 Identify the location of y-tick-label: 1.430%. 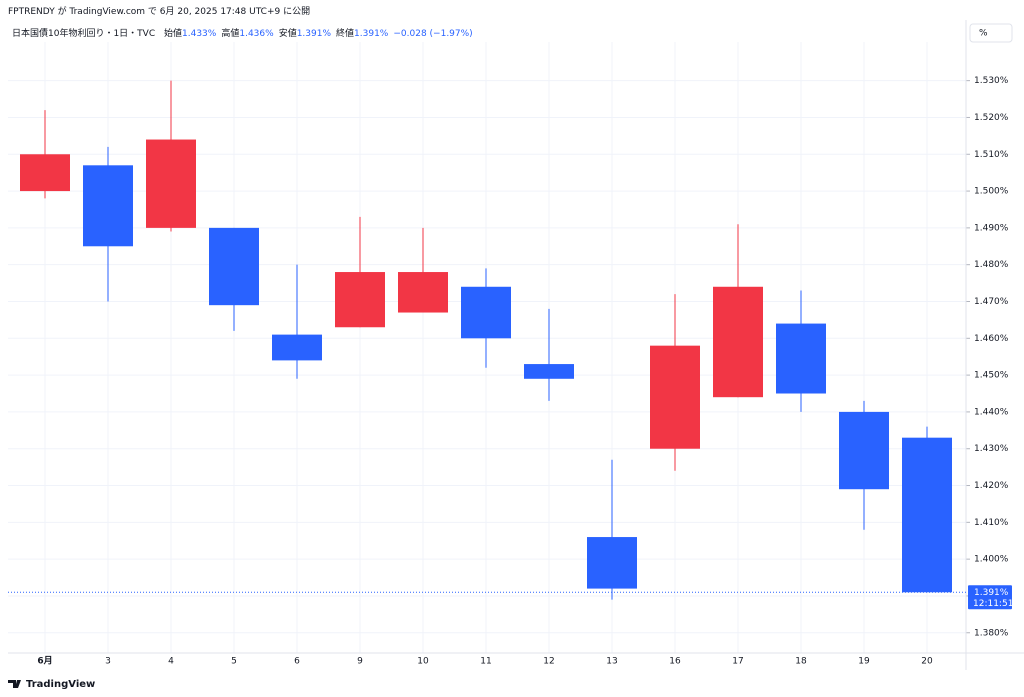
(991, 449).